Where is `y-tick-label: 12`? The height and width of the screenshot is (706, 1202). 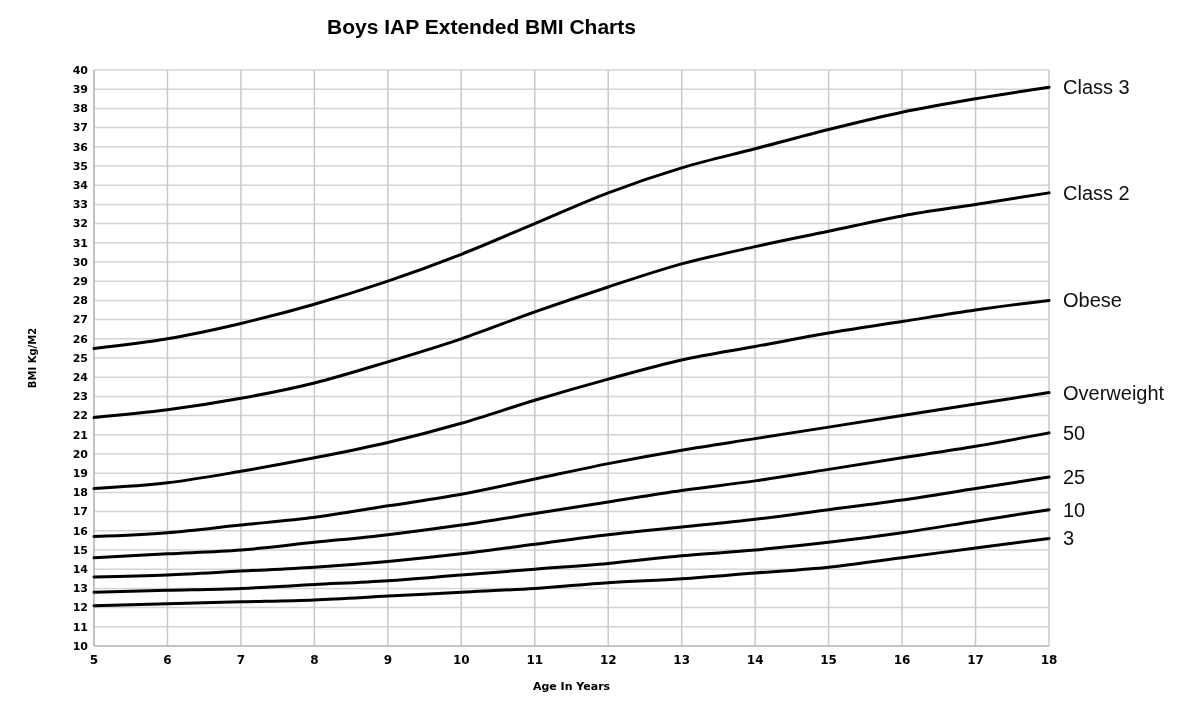
y-tick-label: 12 is located at coordinates (80, 608).